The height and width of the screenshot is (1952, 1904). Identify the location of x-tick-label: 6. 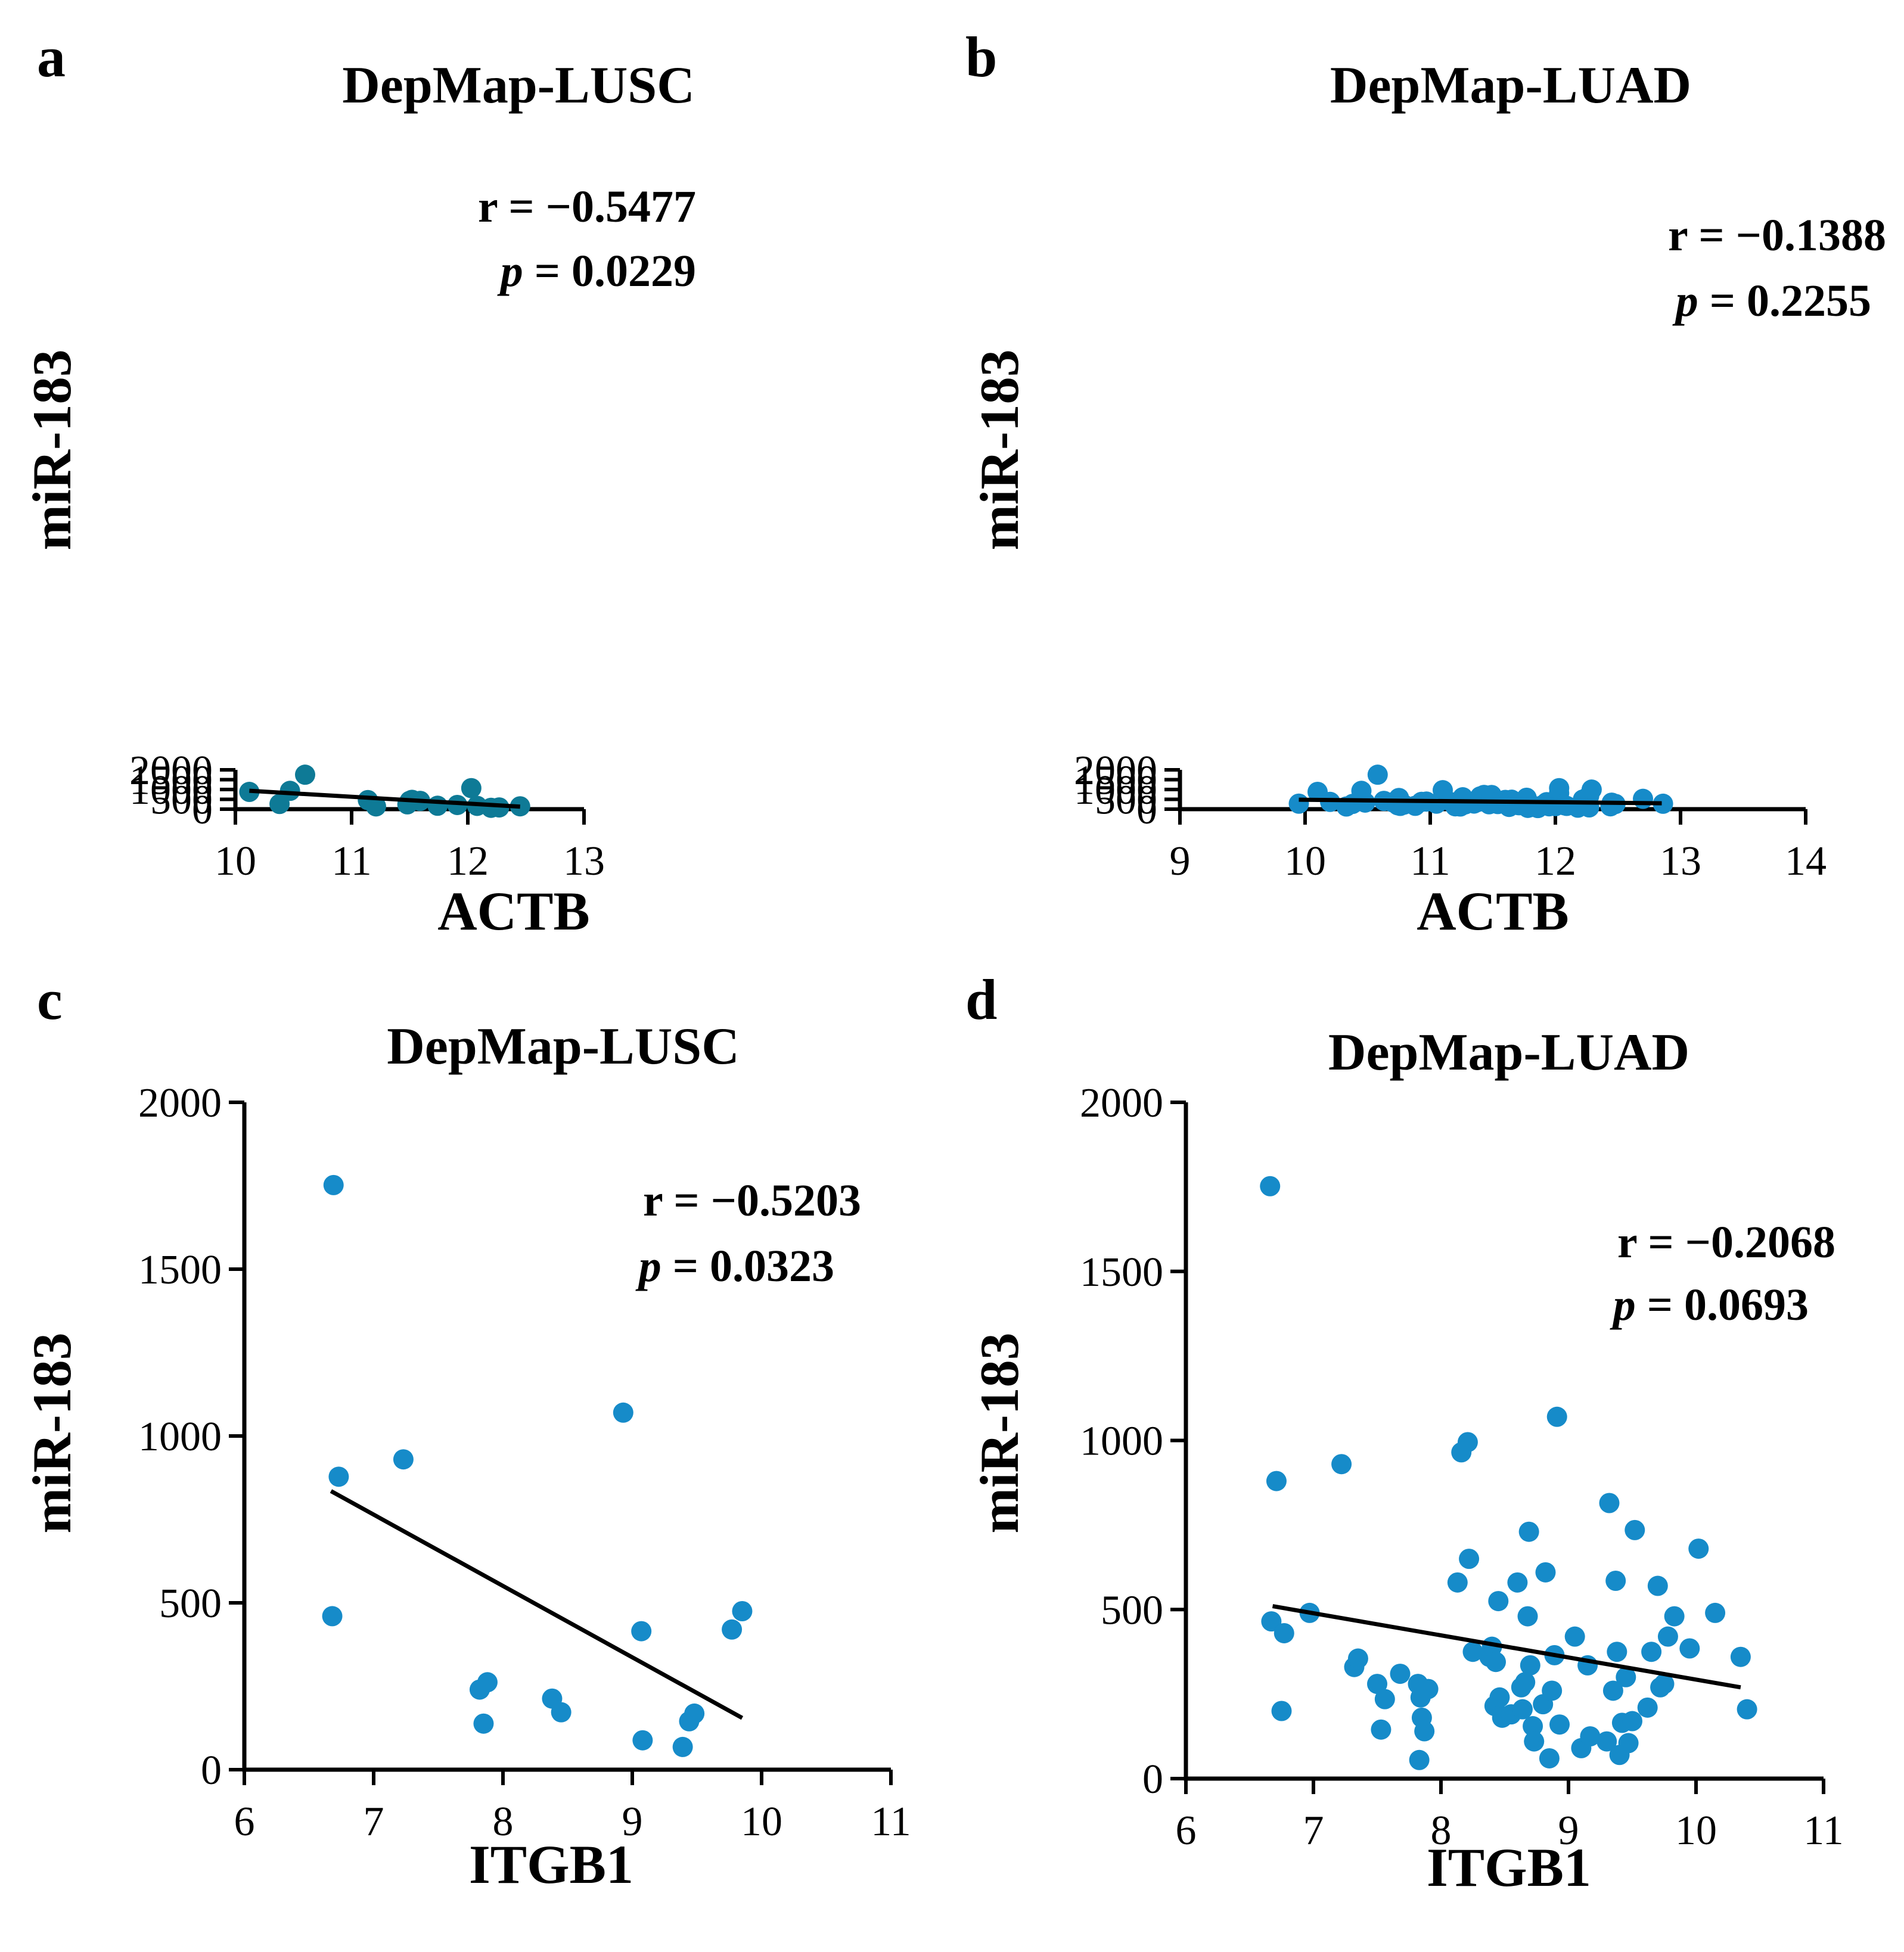
(1186, 1831).